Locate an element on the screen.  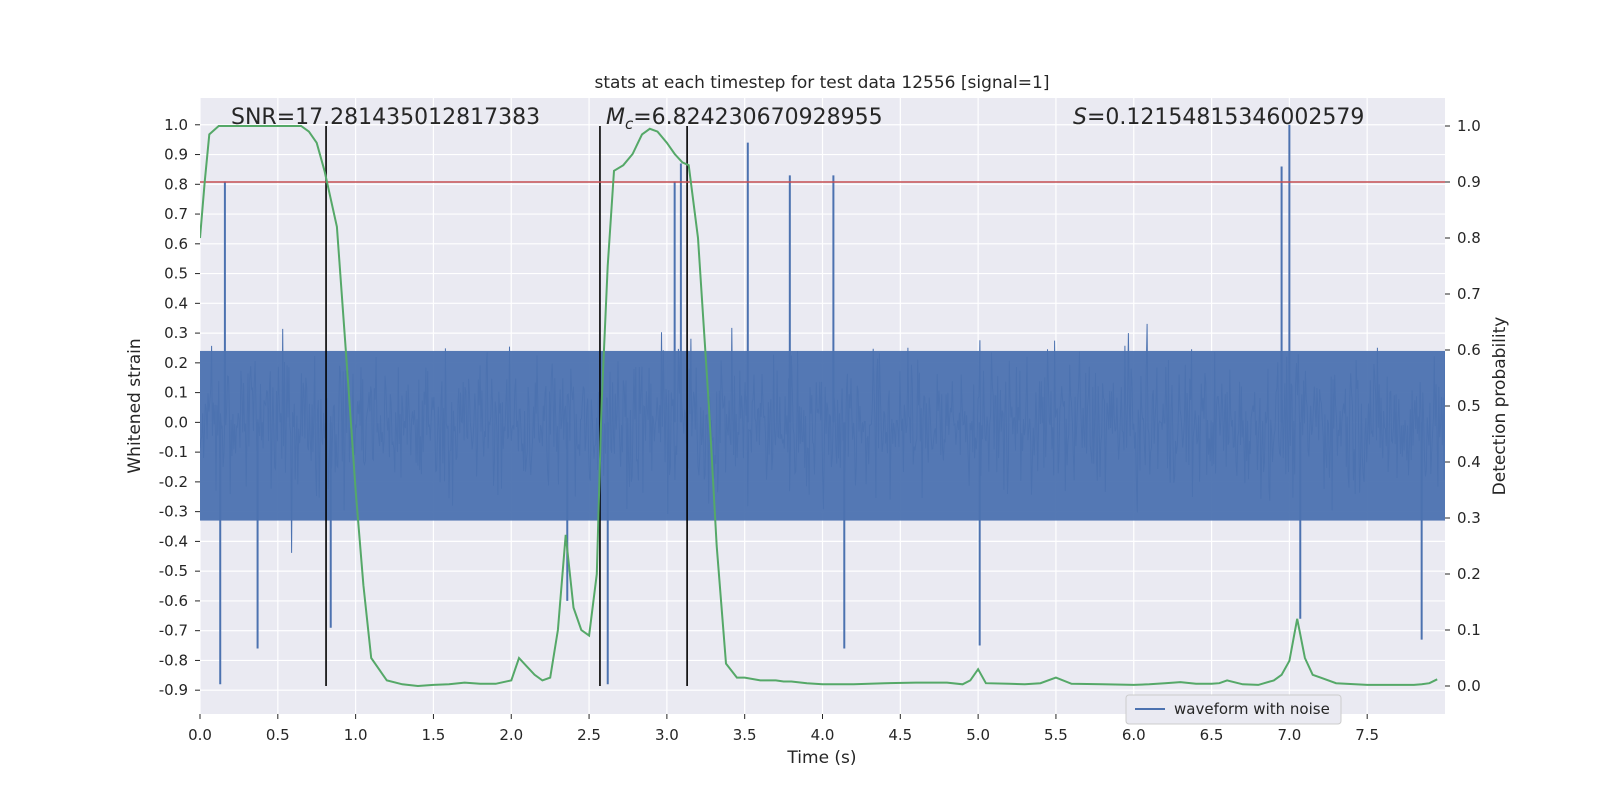
y-right-tick-label: 0.4 is located at coordinates (1469, 462).